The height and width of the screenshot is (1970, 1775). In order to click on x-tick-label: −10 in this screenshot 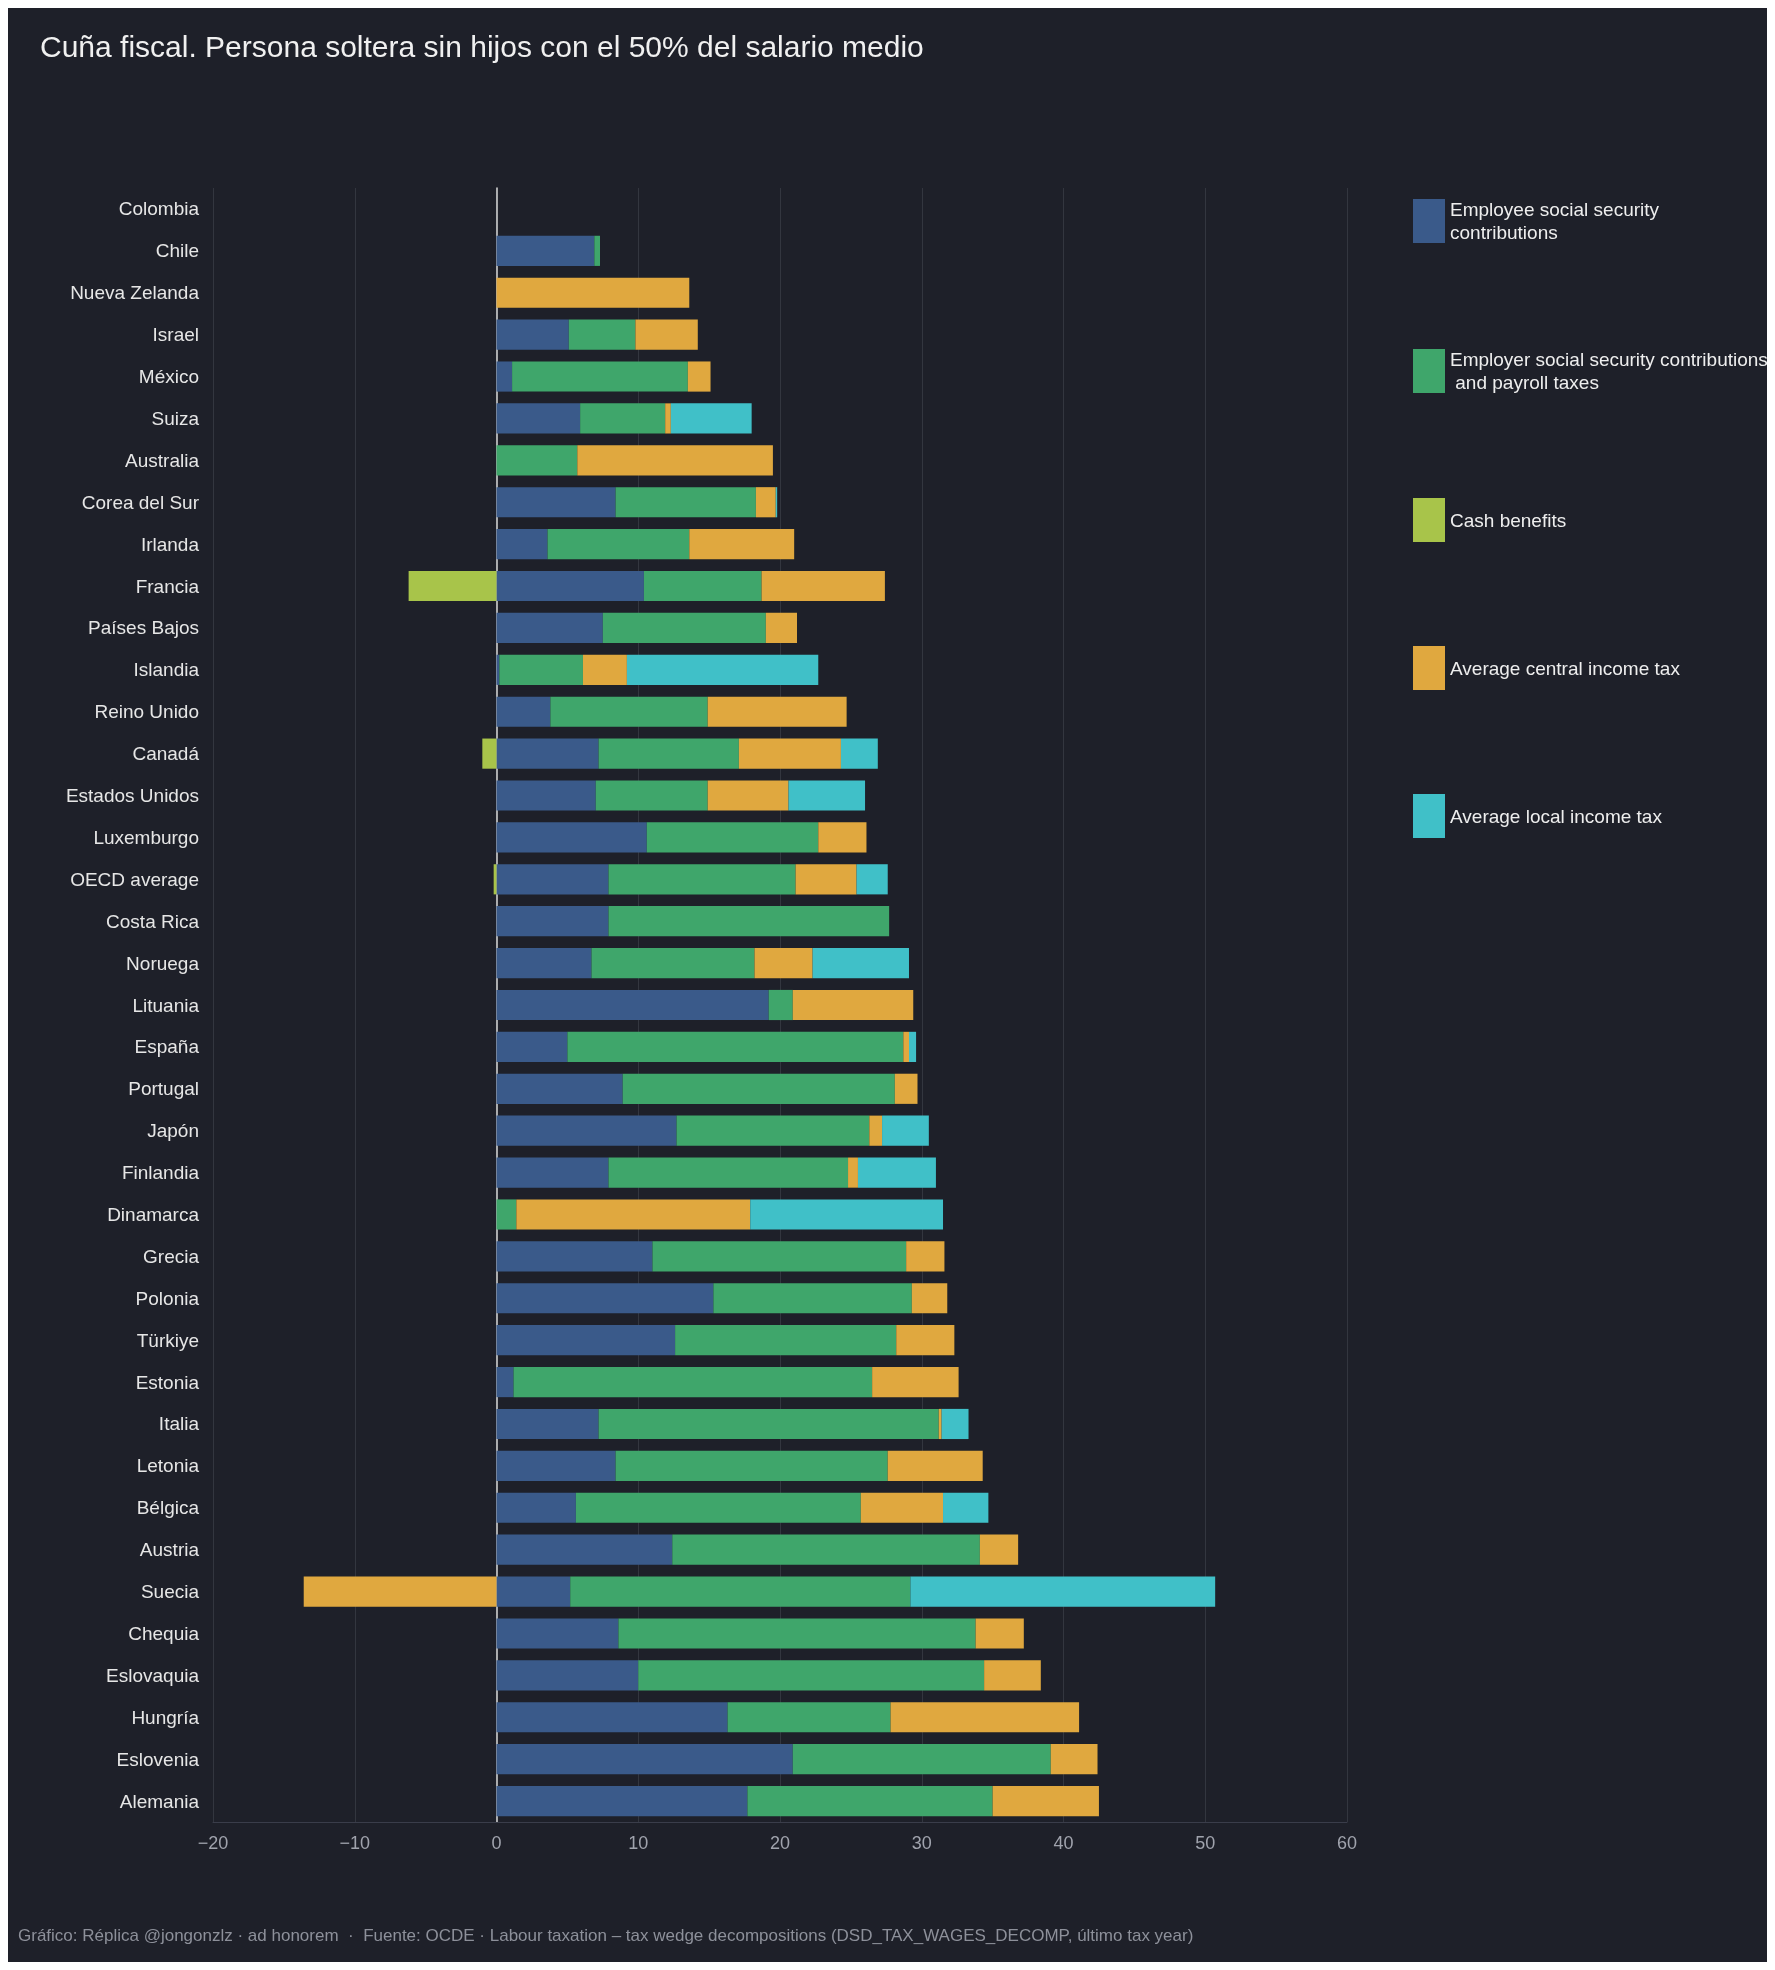, I will do `click(355, 1843)`.